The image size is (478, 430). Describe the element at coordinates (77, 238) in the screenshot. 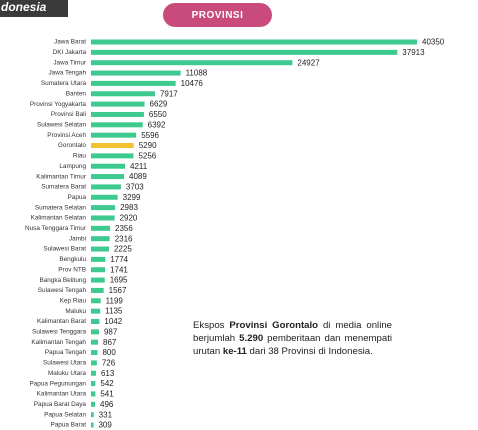

I see `category-label: Jambi` at that location.